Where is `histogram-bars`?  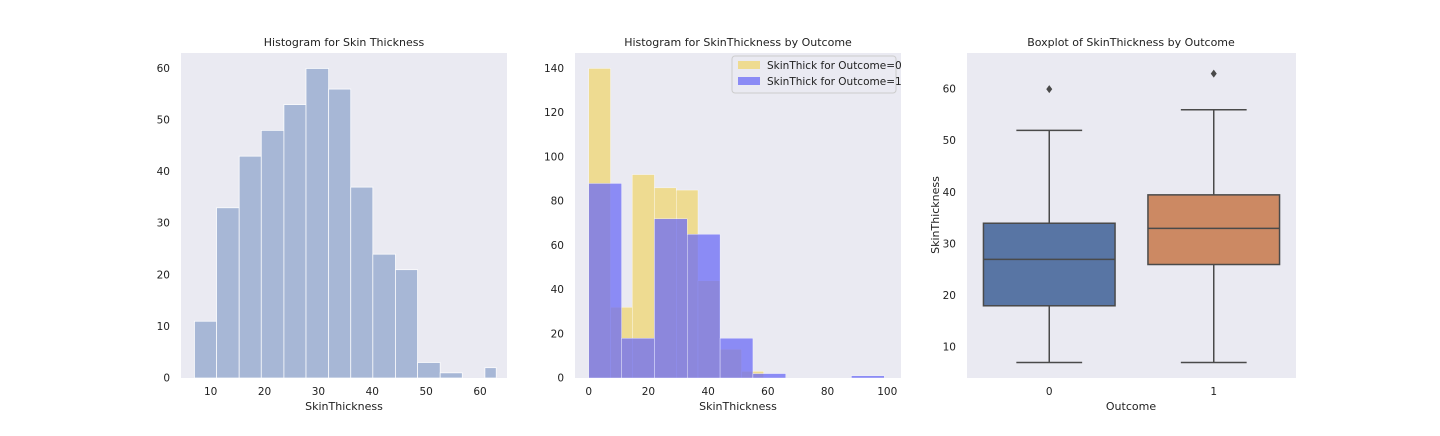 histogram-bars is located at coordinates (736, 223).